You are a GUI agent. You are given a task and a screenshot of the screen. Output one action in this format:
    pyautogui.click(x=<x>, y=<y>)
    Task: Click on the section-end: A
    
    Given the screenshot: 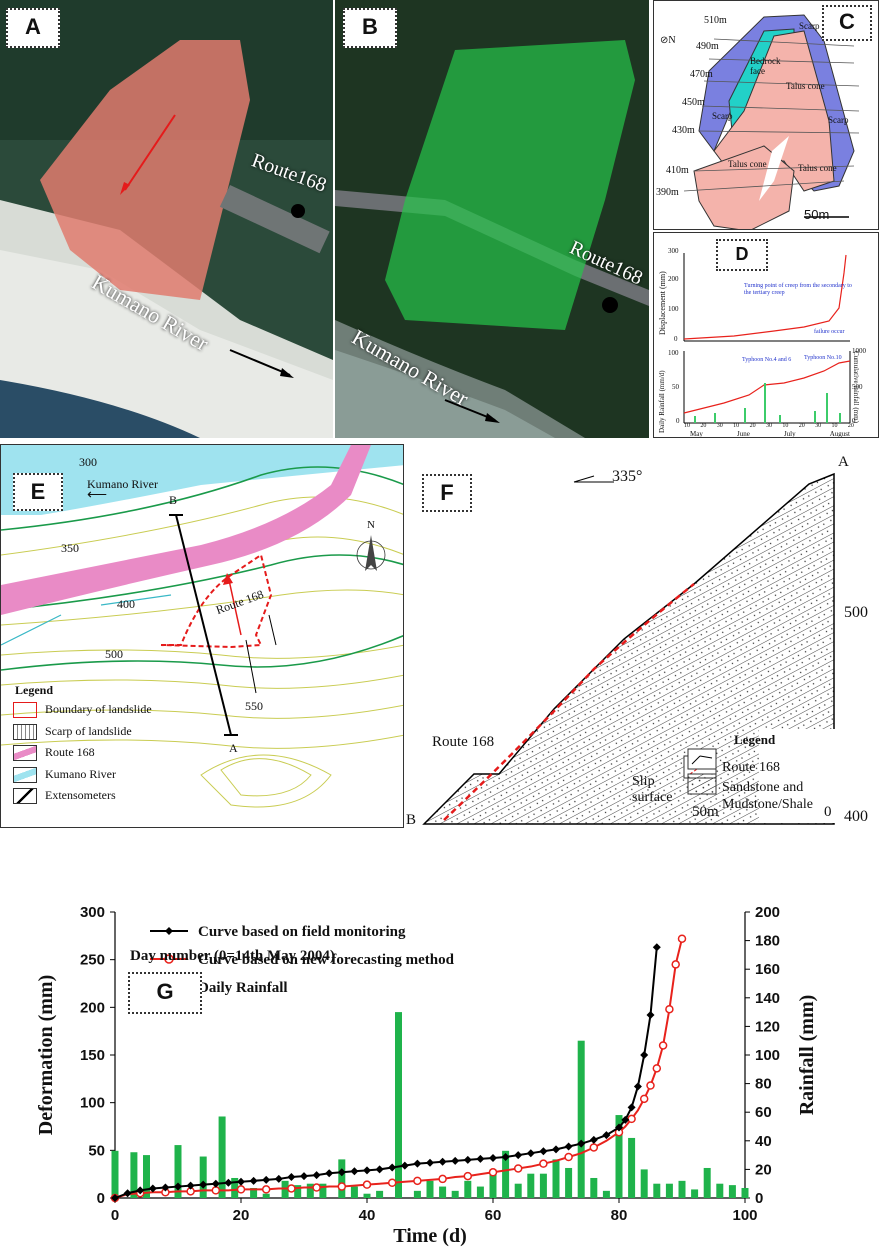 What is the action you would take?
    pyautogui.click(x=843, y=462)
    